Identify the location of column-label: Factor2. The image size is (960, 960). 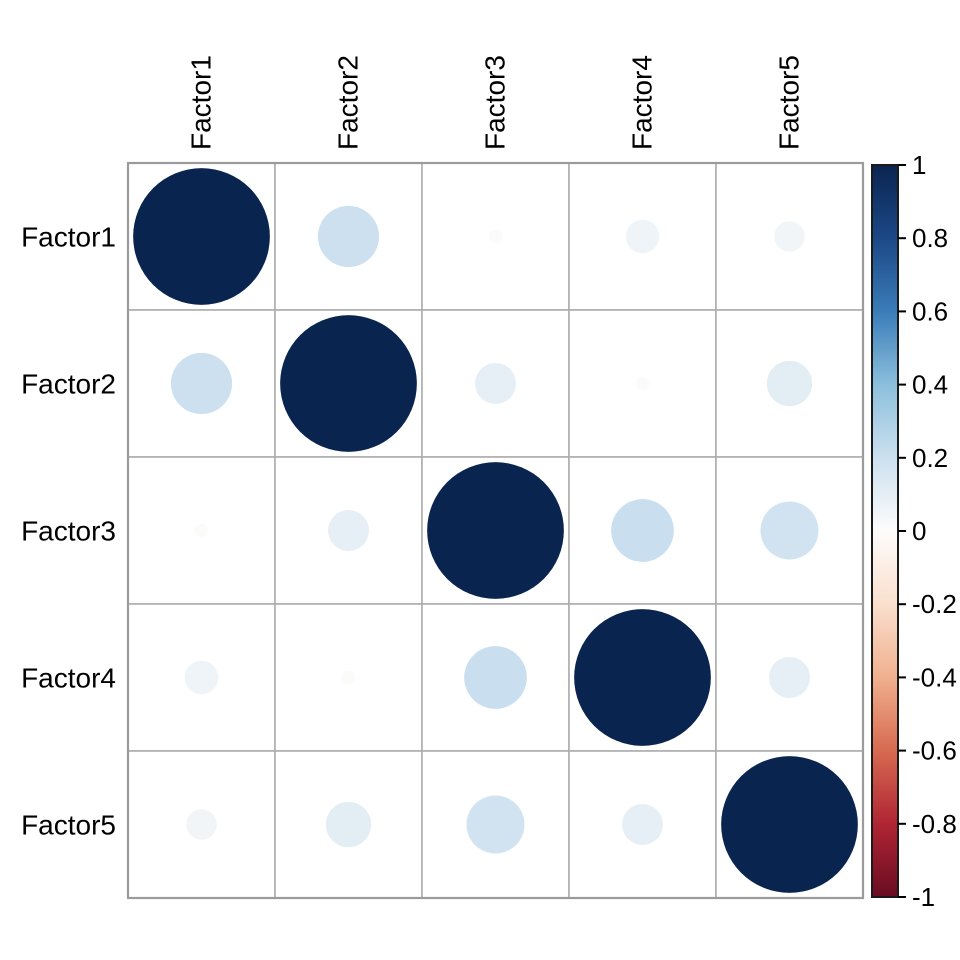
(348, 102).